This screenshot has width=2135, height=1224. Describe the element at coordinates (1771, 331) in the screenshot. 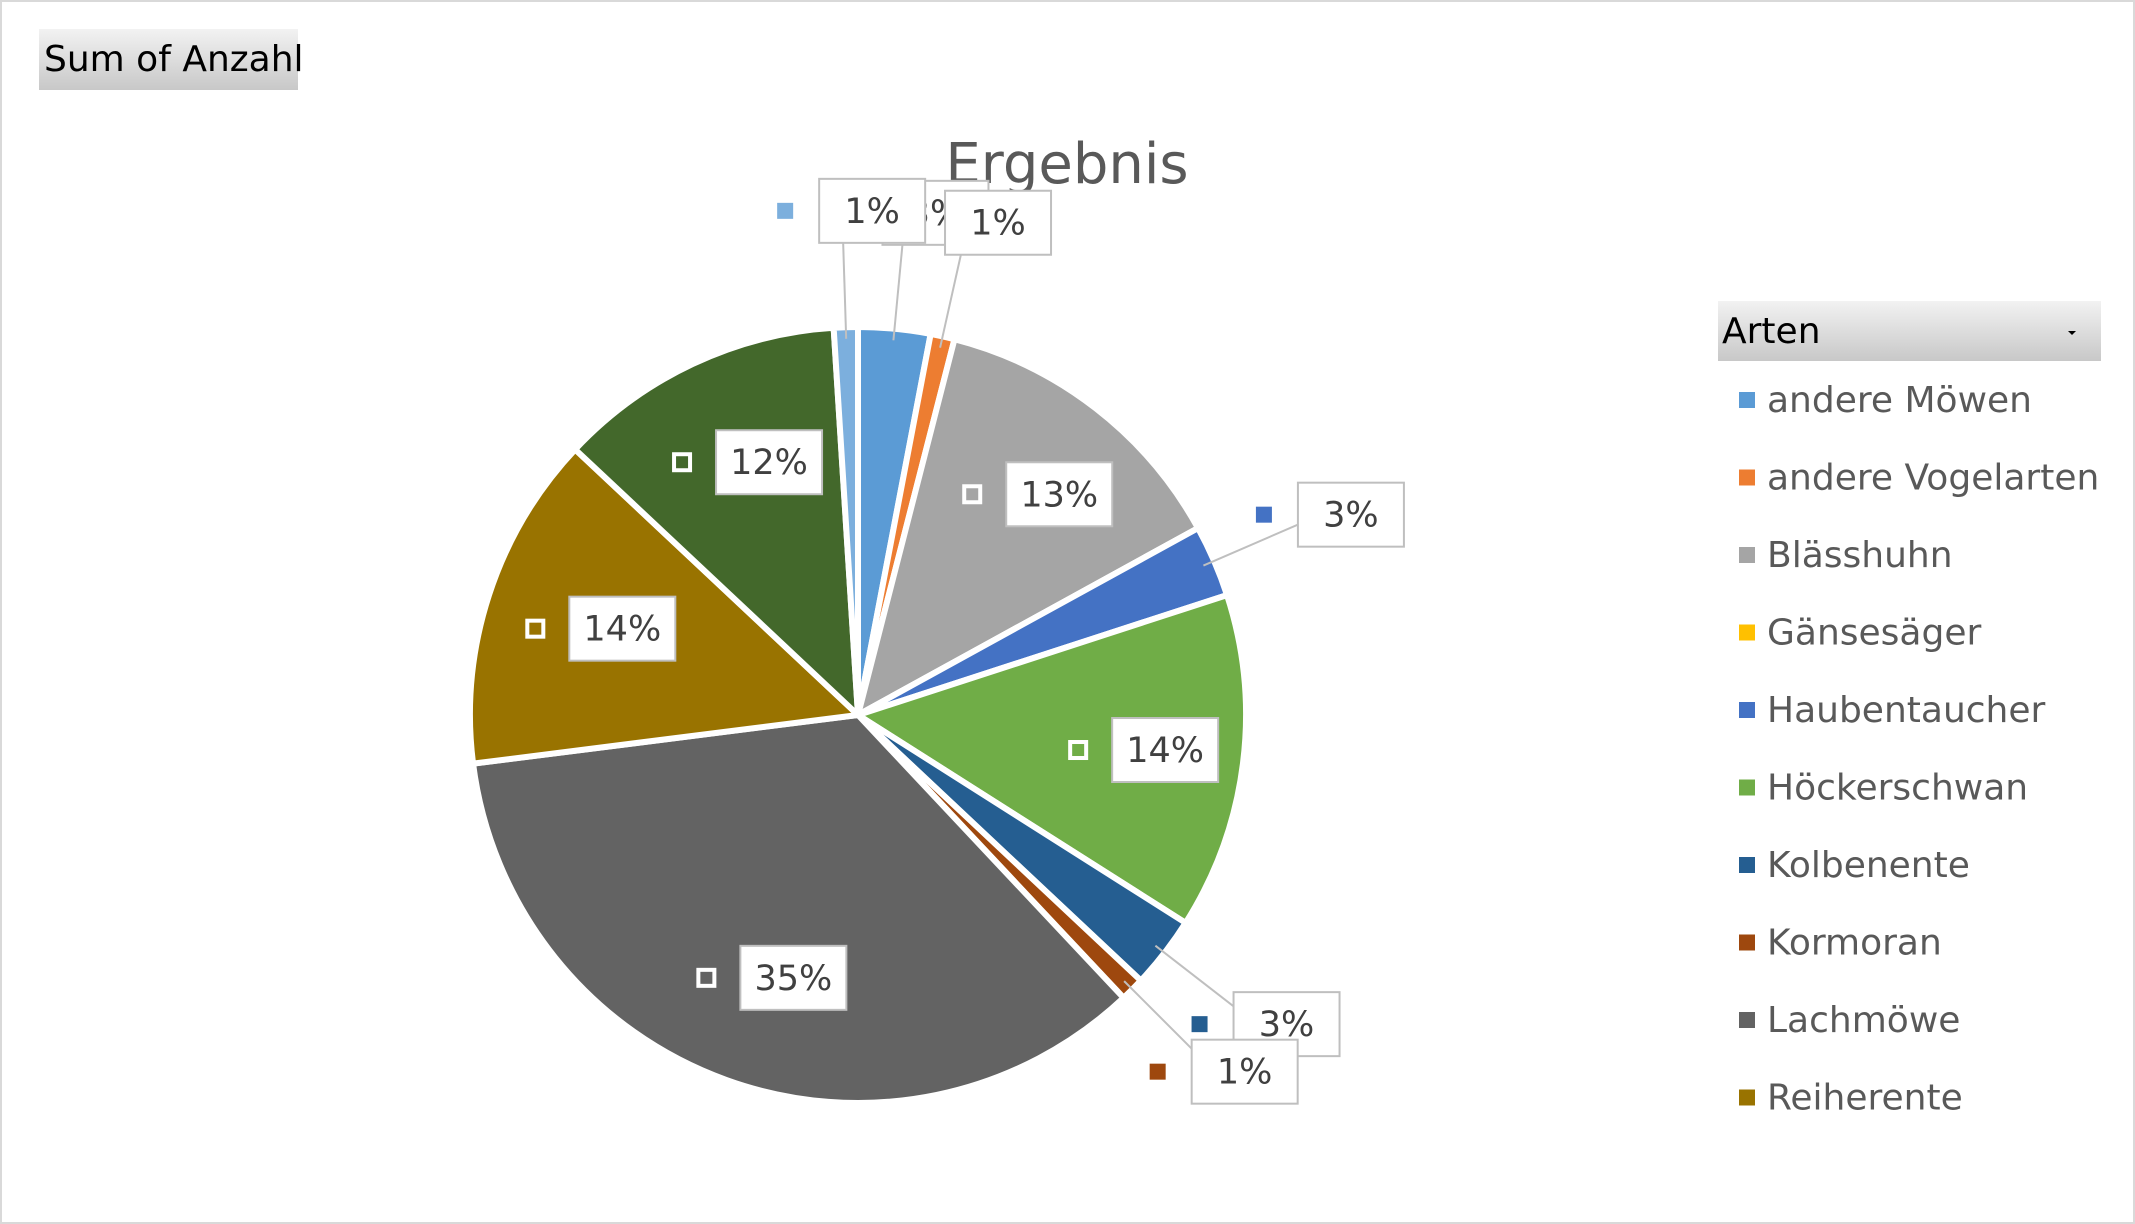

I see `legend-header-label: Arten` at that location.